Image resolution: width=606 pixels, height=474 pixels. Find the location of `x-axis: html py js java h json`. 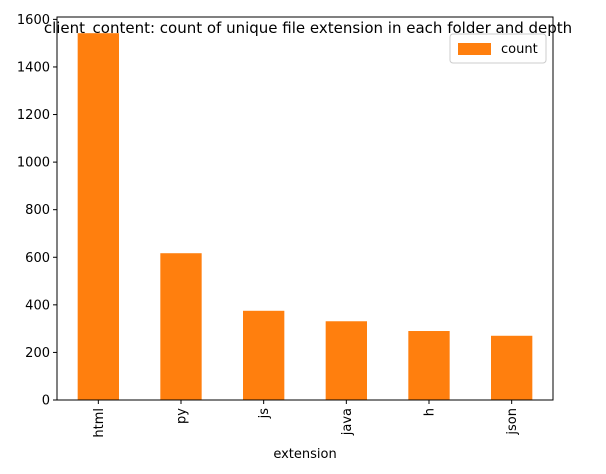

x-axis: html py js java h json is located at coordinates (306, 419).